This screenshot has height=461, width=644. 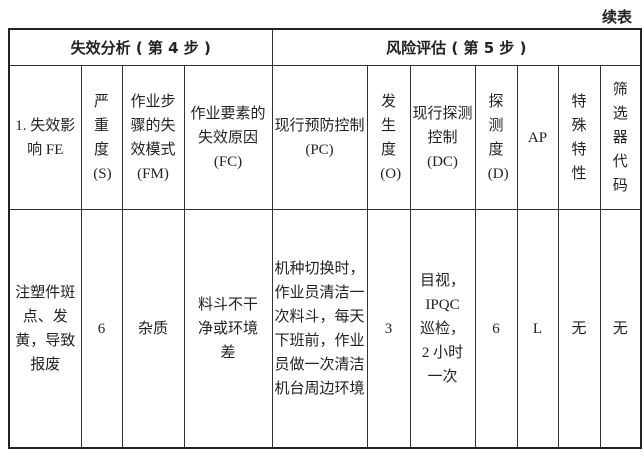 What do you see at coordinates (620, 137) in the screenshot?
I see `col-header-filter-code: 筛选器代码` at bounding box center [620, 137].